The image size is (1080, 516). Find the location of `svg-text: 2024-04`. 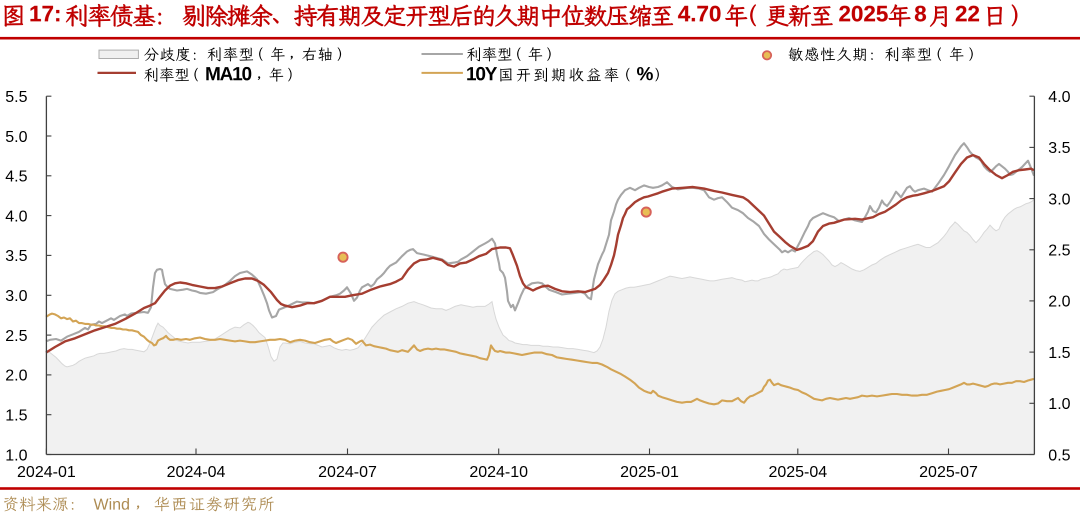

svg-text: 2024-04 is located at coordinates (196, 472).